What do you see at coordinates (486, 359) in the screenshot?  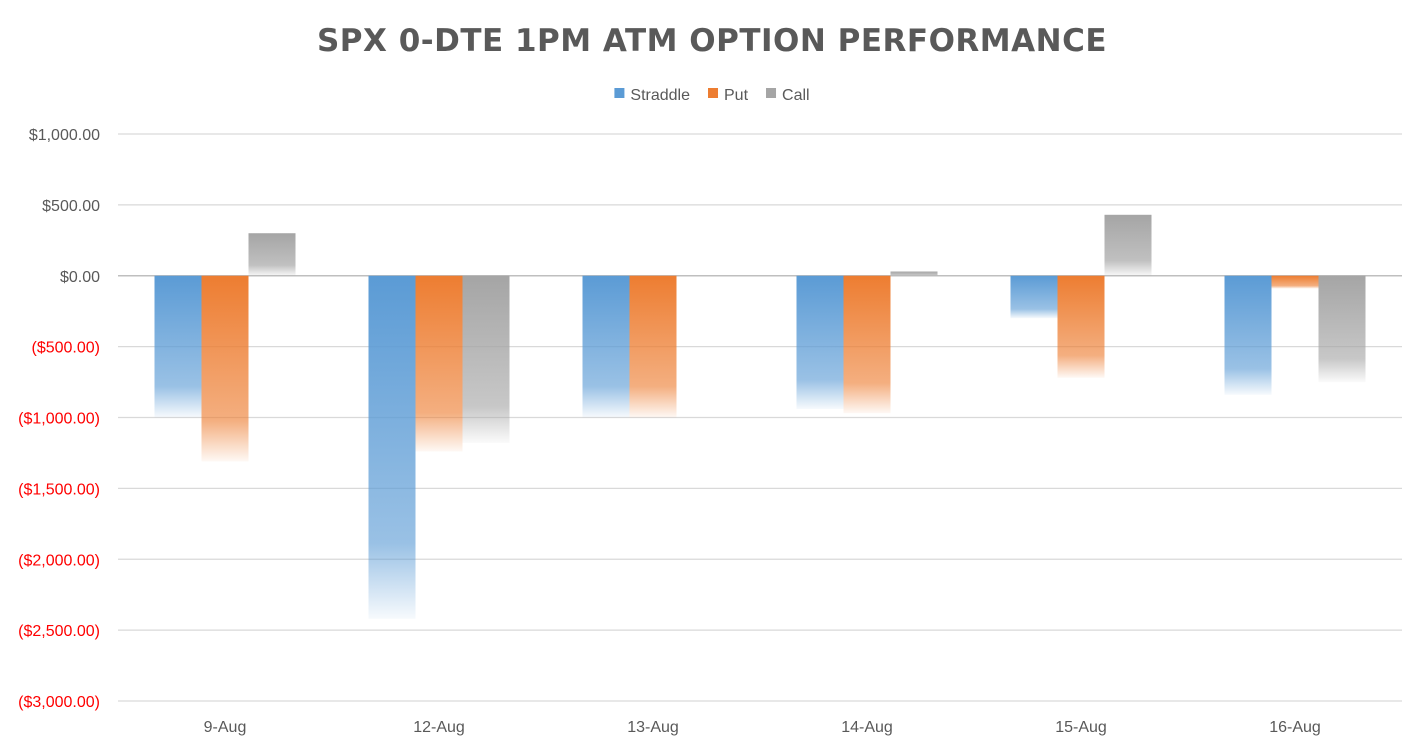 I see `bar-call-12-aug` at bounding box center [486, 359].